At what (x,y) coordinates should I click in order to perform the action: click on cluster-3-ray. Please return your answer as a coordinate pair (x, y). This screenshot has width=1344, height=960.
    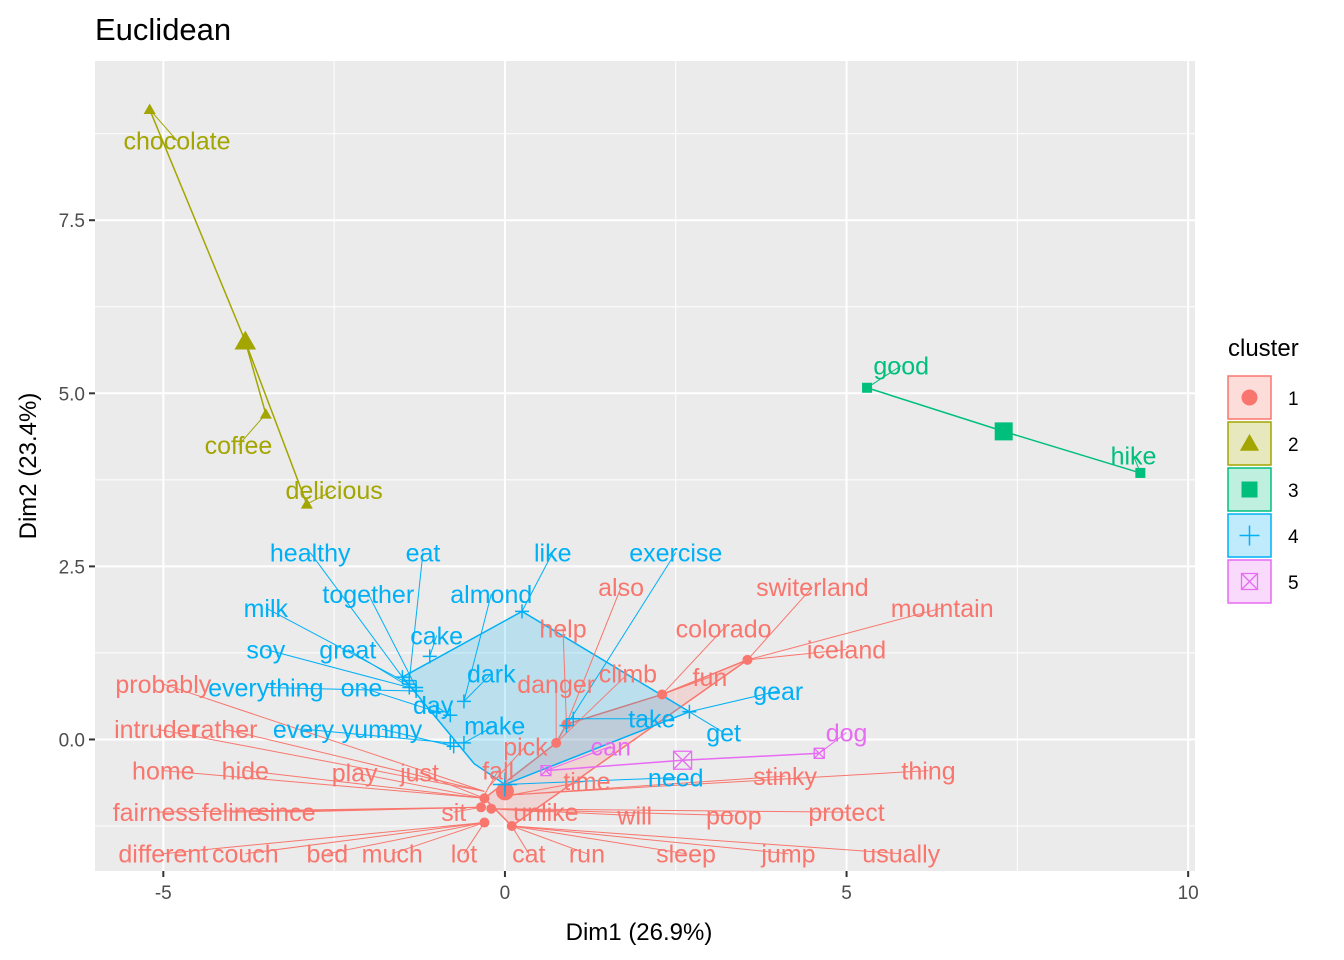
    Looking at the image, I should click on (1072, 452).